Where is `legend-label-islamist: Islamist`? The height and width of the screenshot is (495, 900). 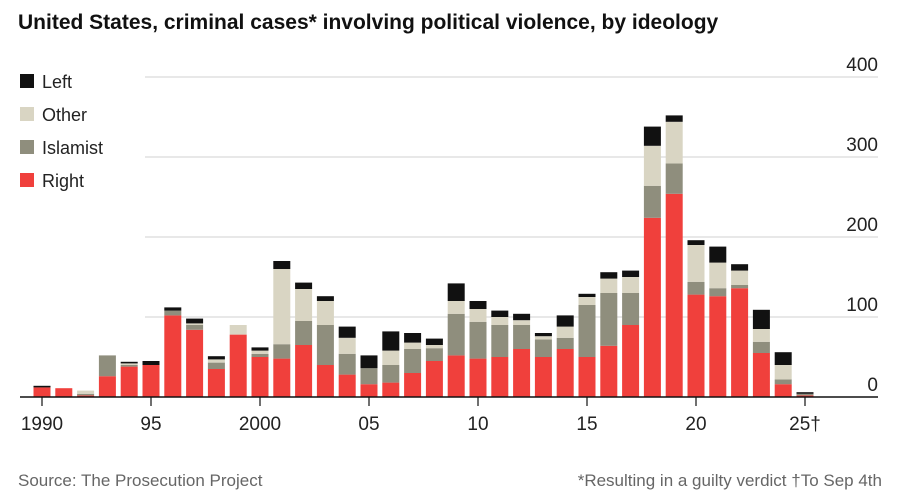 legend-label-islamist: Islamist is located at coordinates (72, 148).